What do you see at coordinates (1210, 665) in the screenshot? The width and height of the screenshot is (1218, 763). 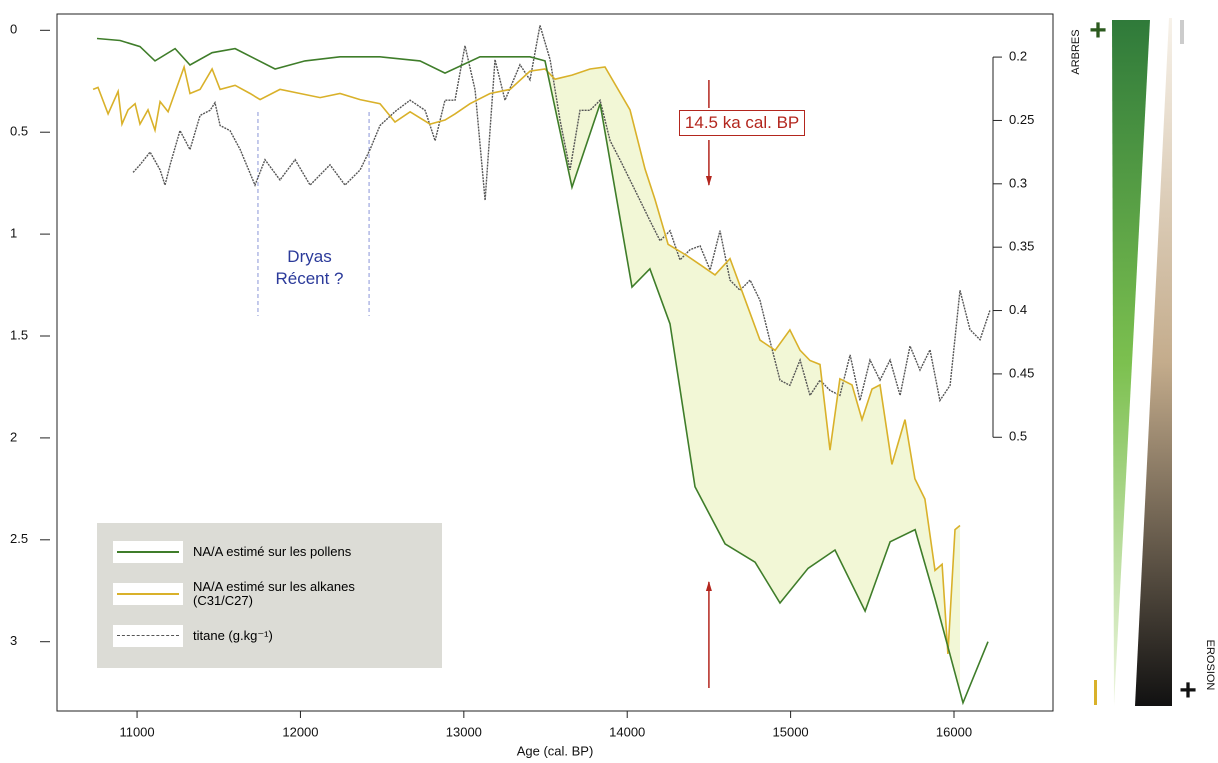 I see `erosion-label: EROSION` at bounding box center [1210, 665].